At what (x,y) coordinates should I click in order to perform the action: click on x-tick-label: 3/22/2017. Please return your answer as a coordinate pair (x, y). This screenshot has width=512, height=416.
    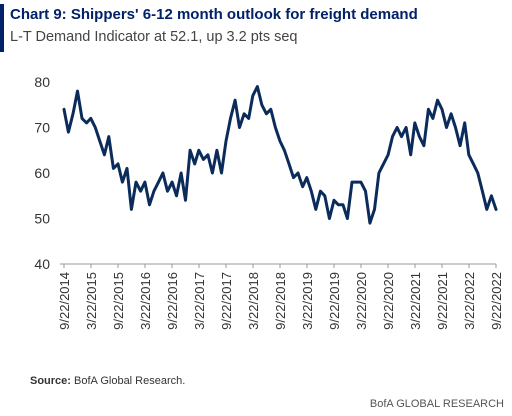
    Looking at the image, I should click on (199, 301).